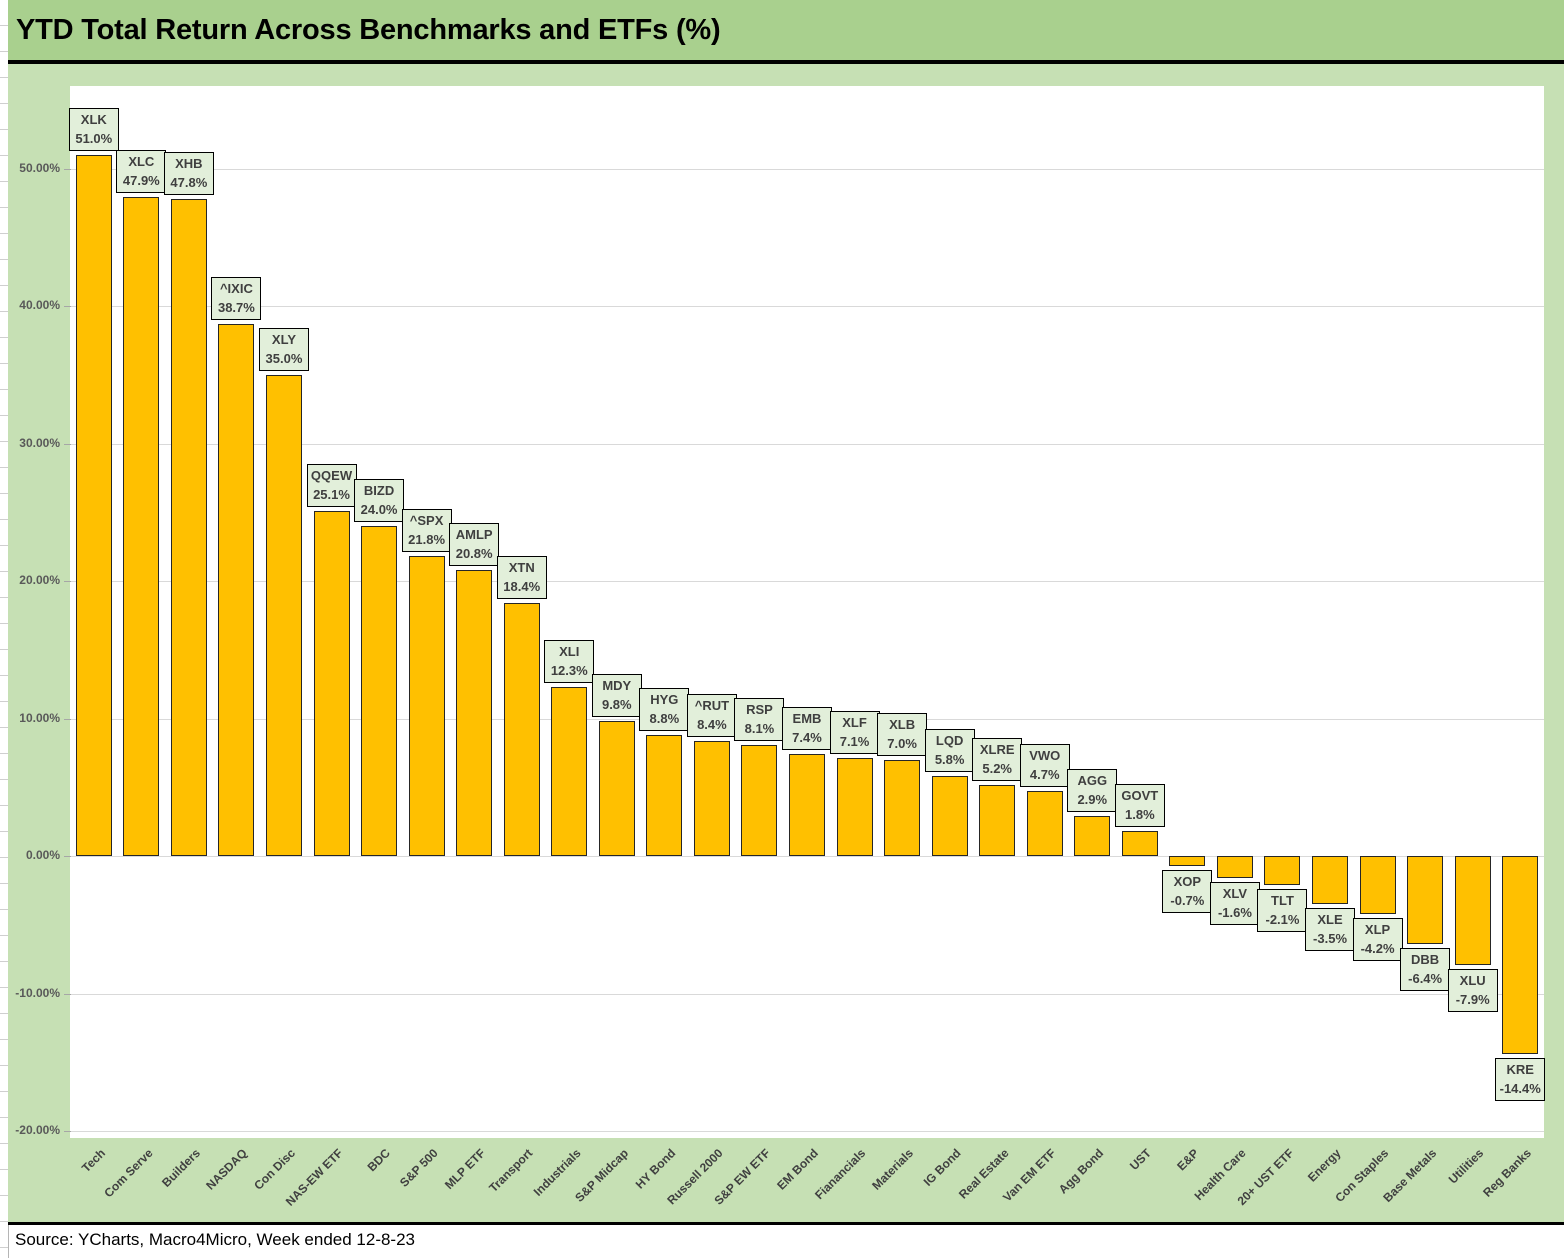 This screenshot has width=1564, height=1258. I want to click on data-label-value: 24.0%, so click(379, 509).